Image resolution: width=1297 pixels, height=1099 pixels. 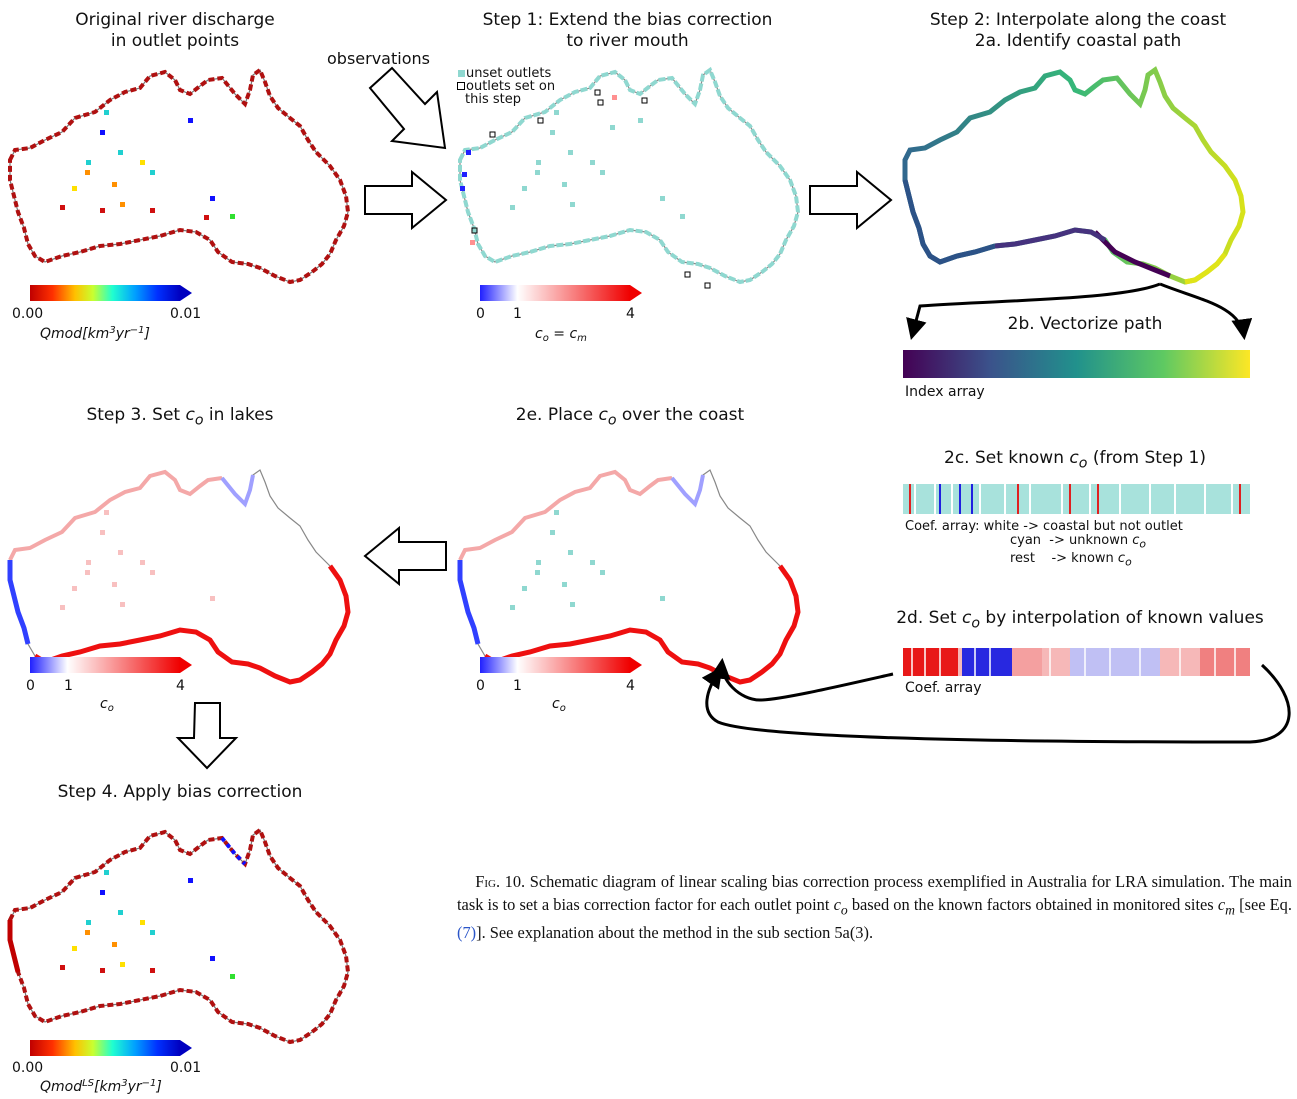 What do you see at coordinates (630, 417) in the screenshot?
I see `panel4-title: 2e. Place co over the coast` at bounding box center [630, 417].